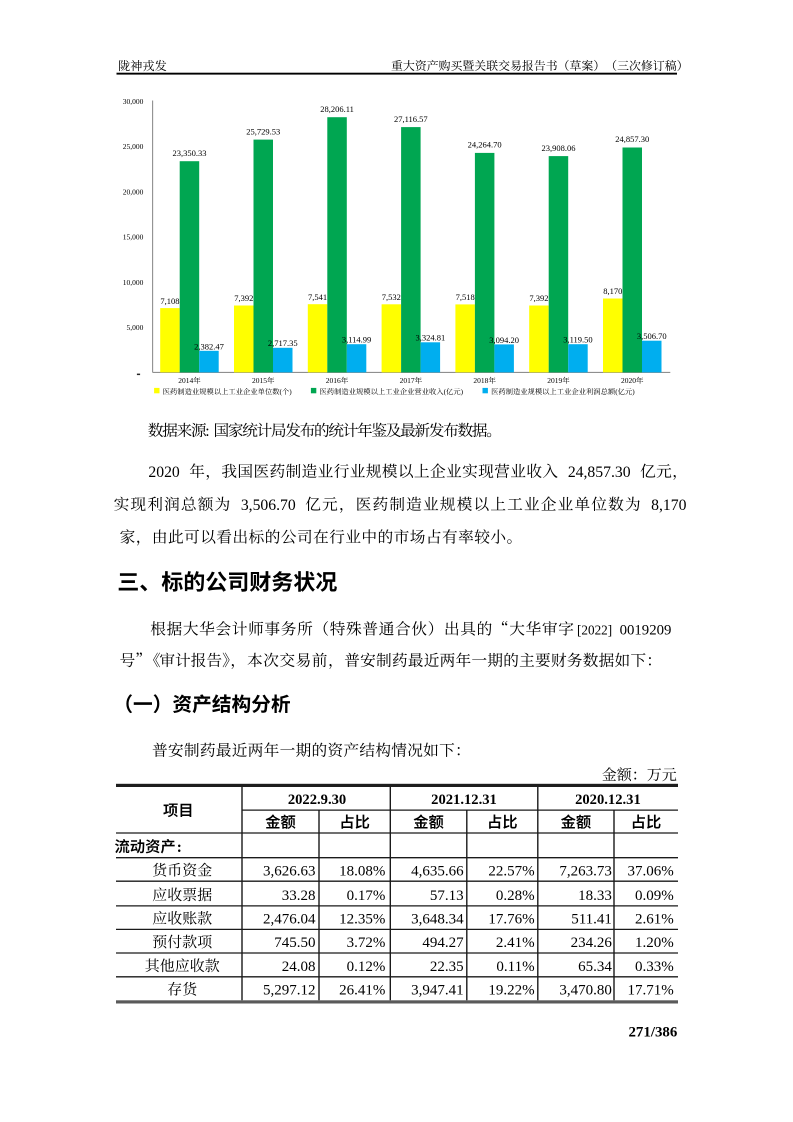 Image resolution: width=793 pixels, height=1122 pixels. What do you see at coordinates (654, 920) in the screenshot?
I see `svg-text: 2.61%` at bounding box center [654, 920].